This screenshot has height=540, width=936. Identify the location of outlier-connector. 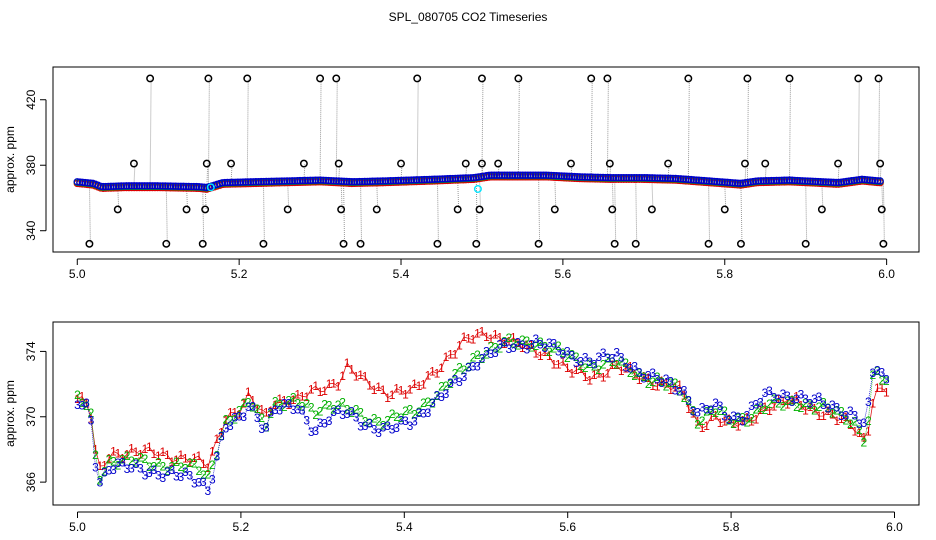
(247, 130).